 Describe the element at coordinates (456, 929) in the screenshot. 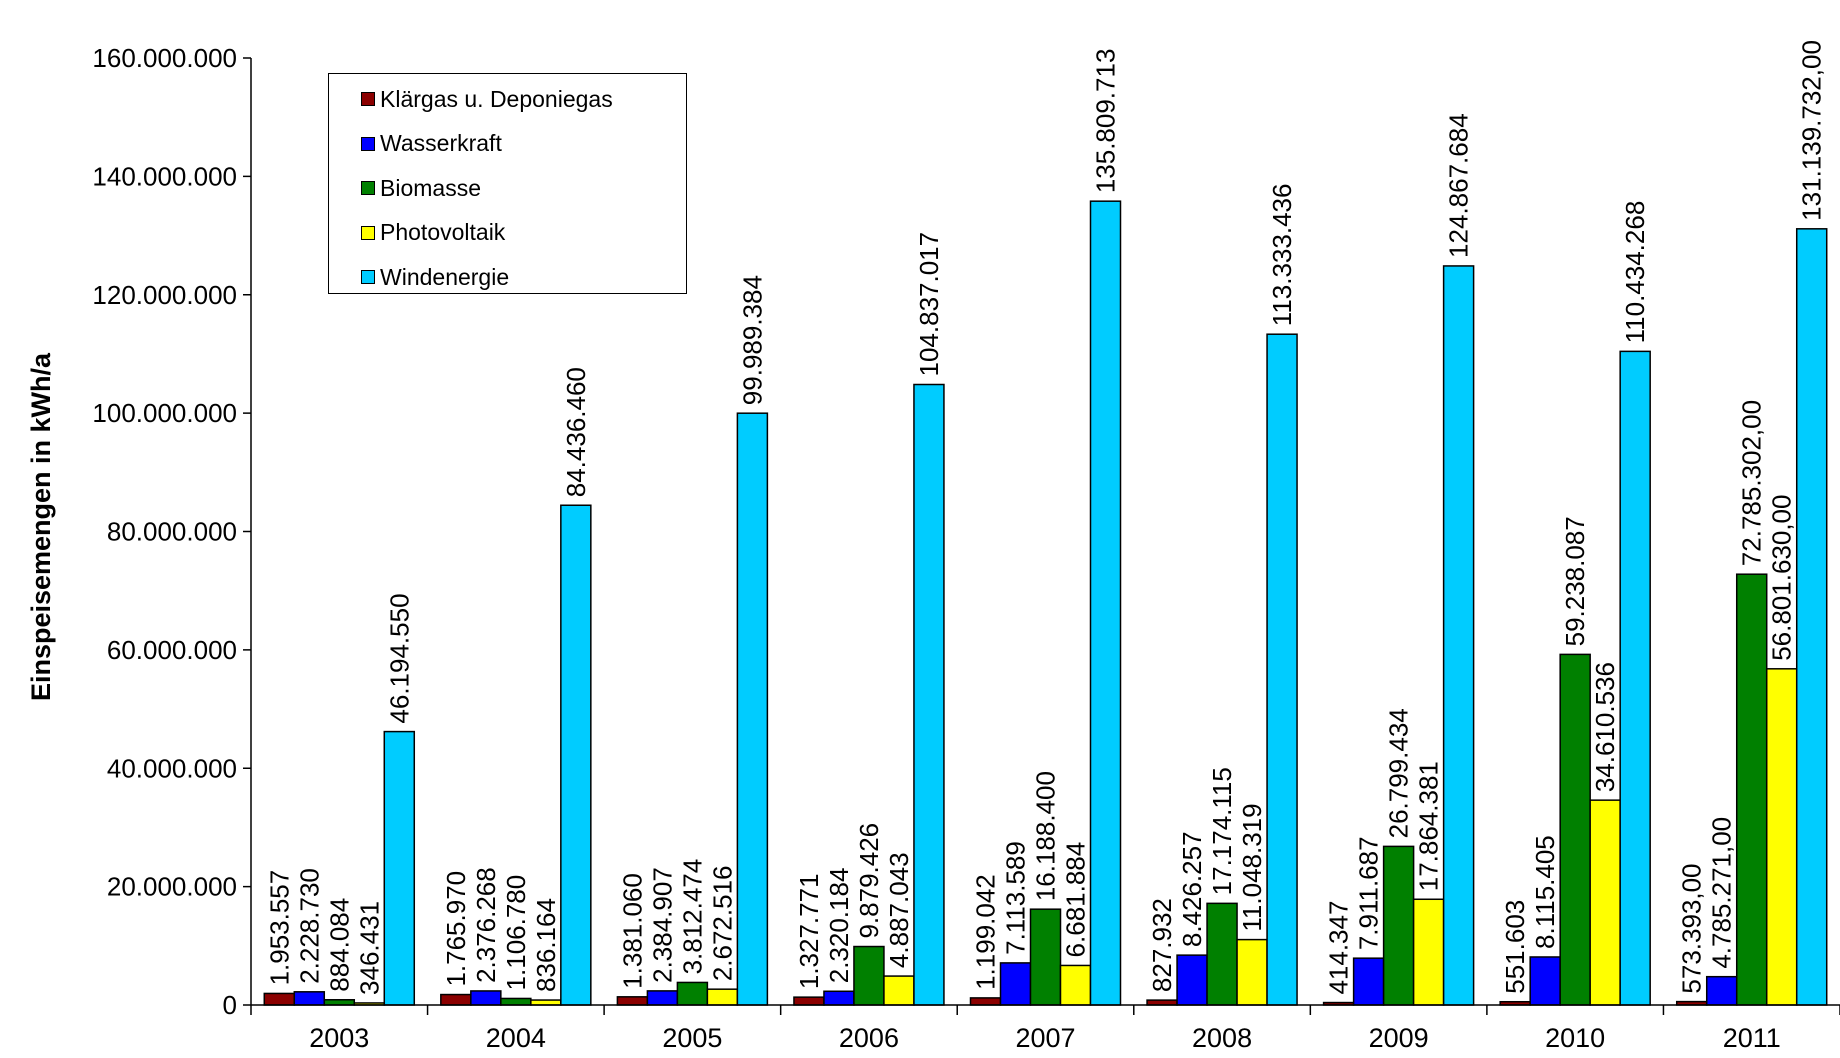

I see `data-label-2004-series-0: 1.765.970` at that location.